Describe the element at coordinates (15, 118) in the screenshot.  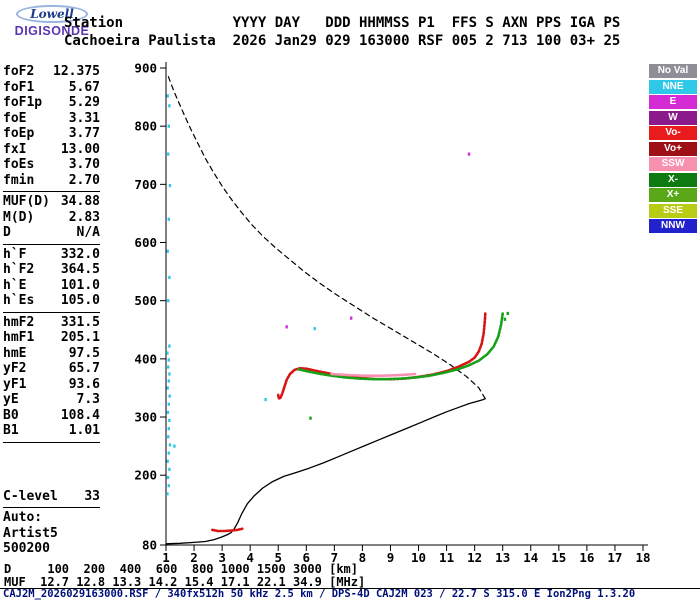
I see `parameter-label: foE` at that location.